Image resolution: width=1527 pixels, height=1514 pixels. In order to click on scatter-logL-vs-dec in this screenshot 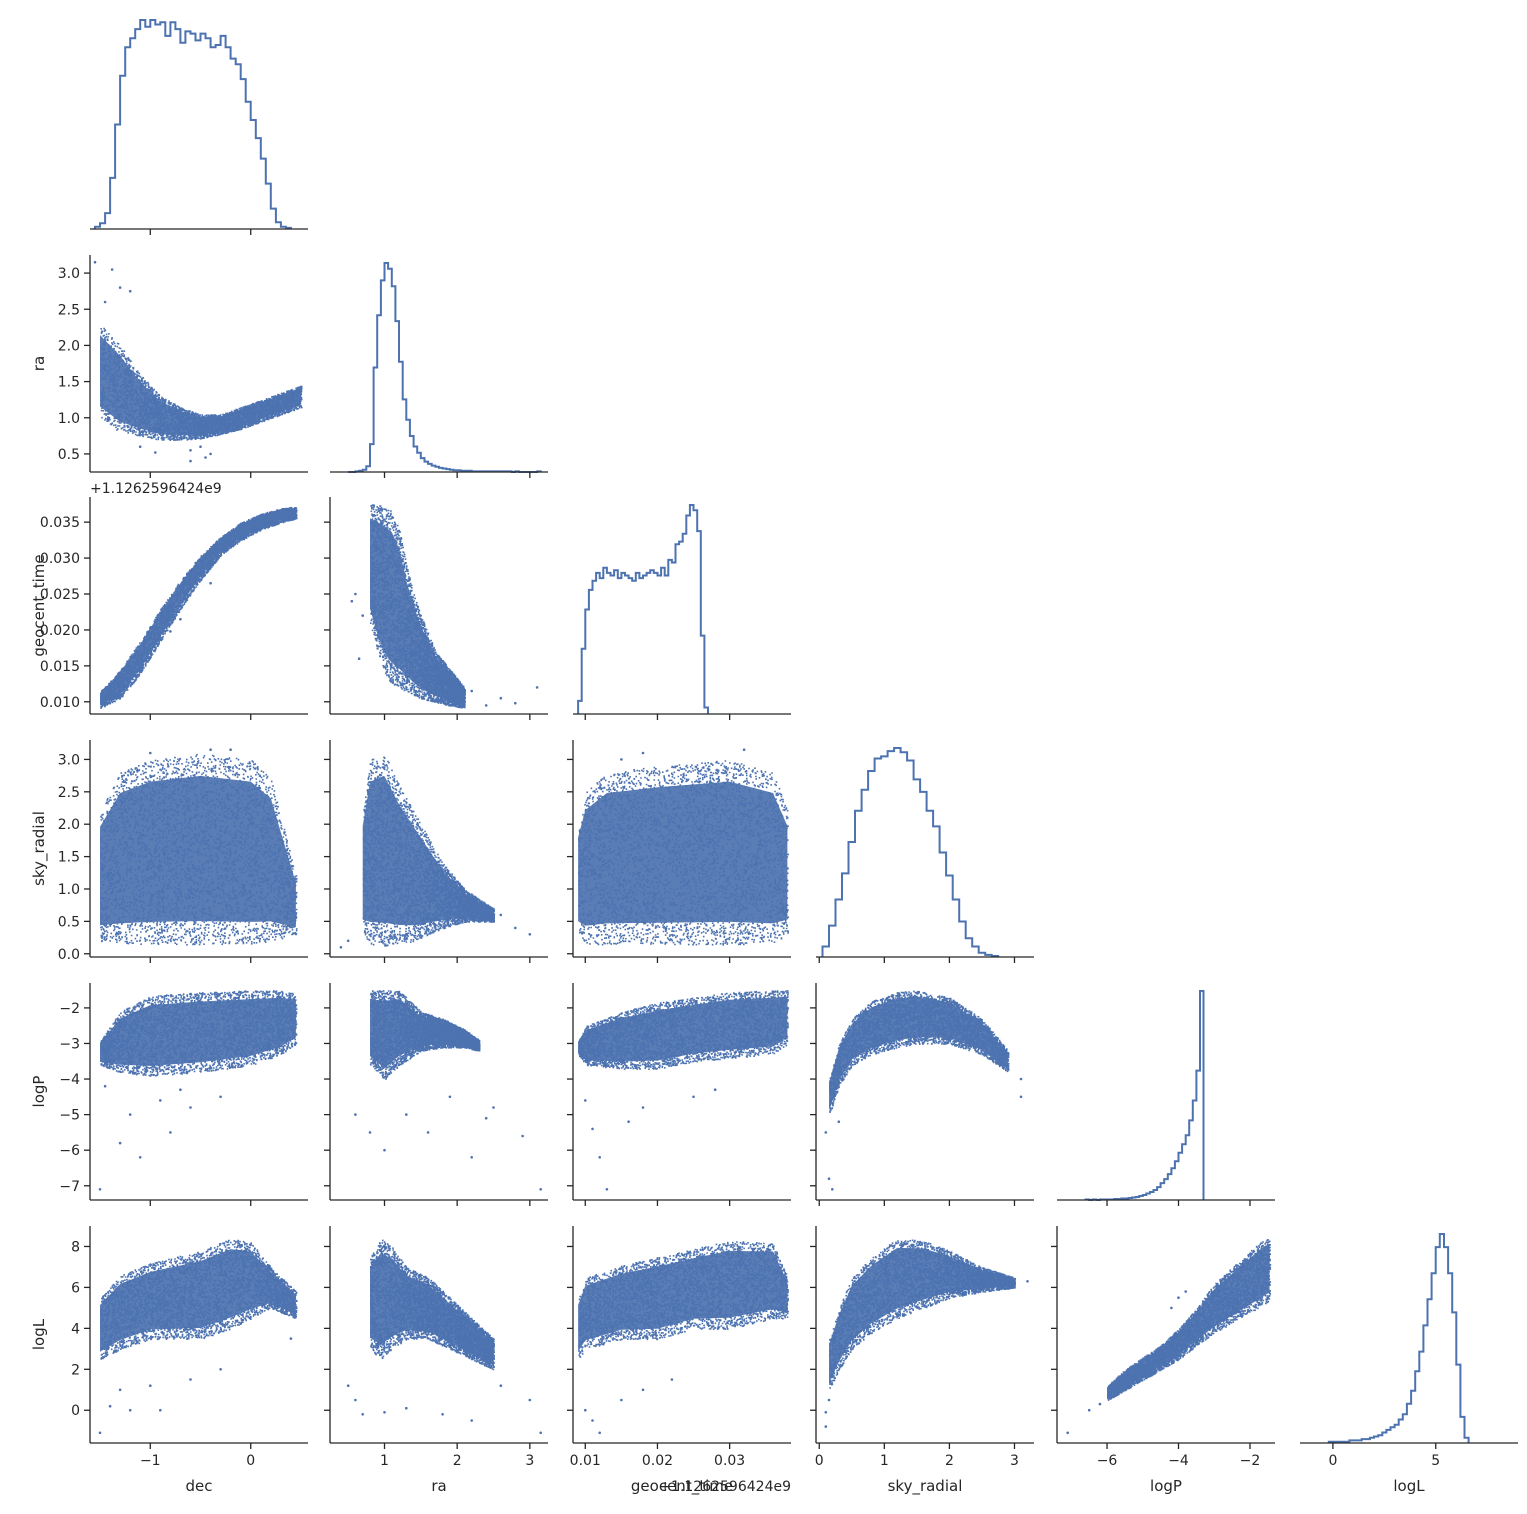, I will do `click(198, 1337)`.